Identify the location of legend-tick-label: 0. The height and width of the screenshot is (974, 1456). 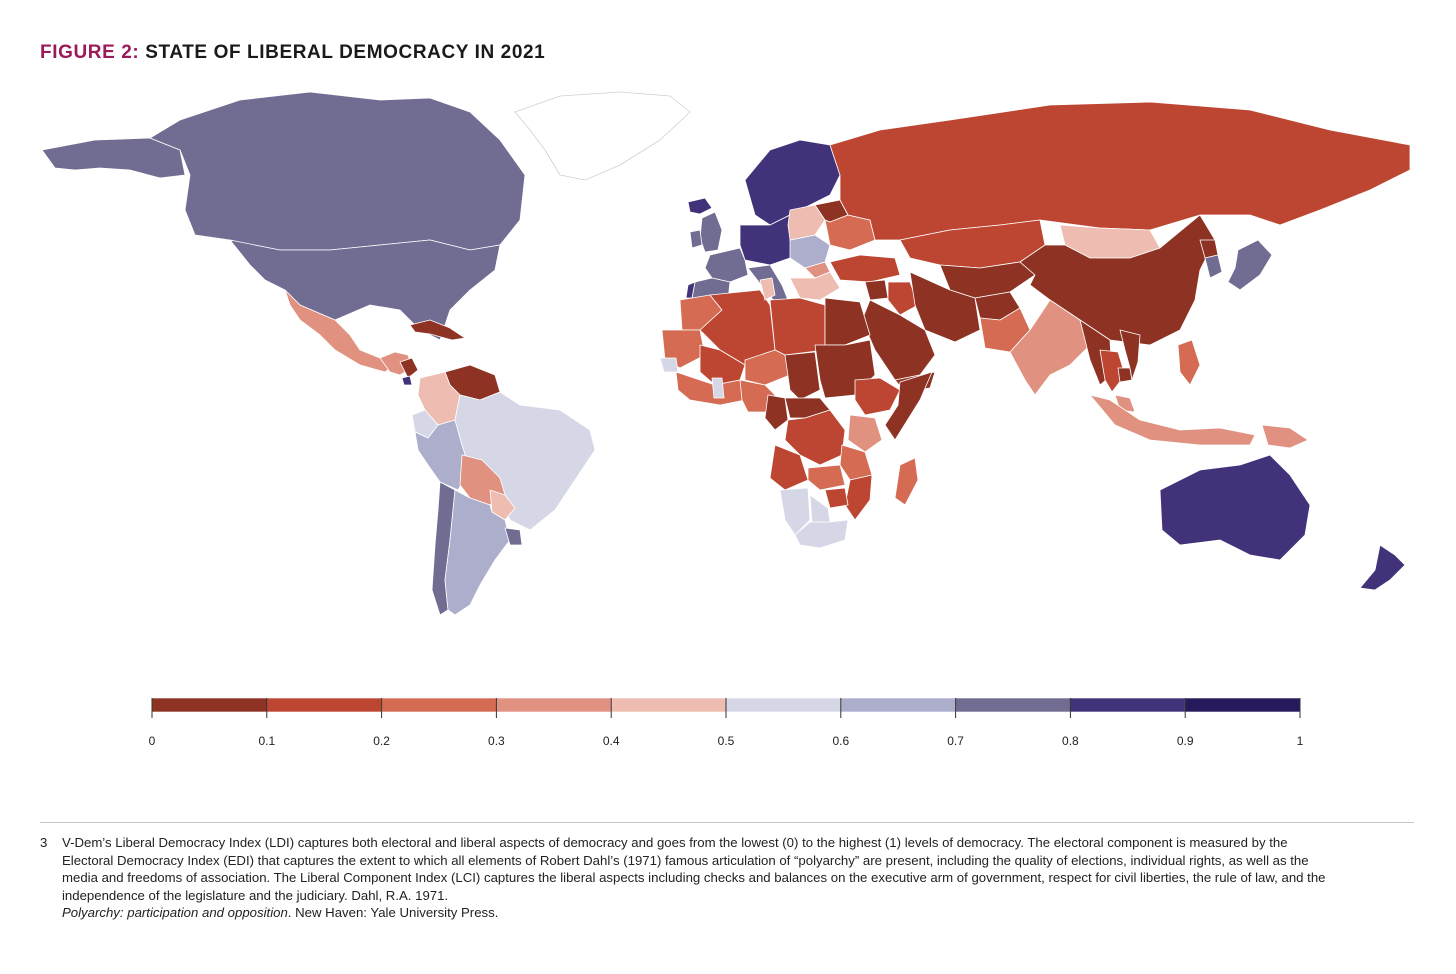
(152, 741).